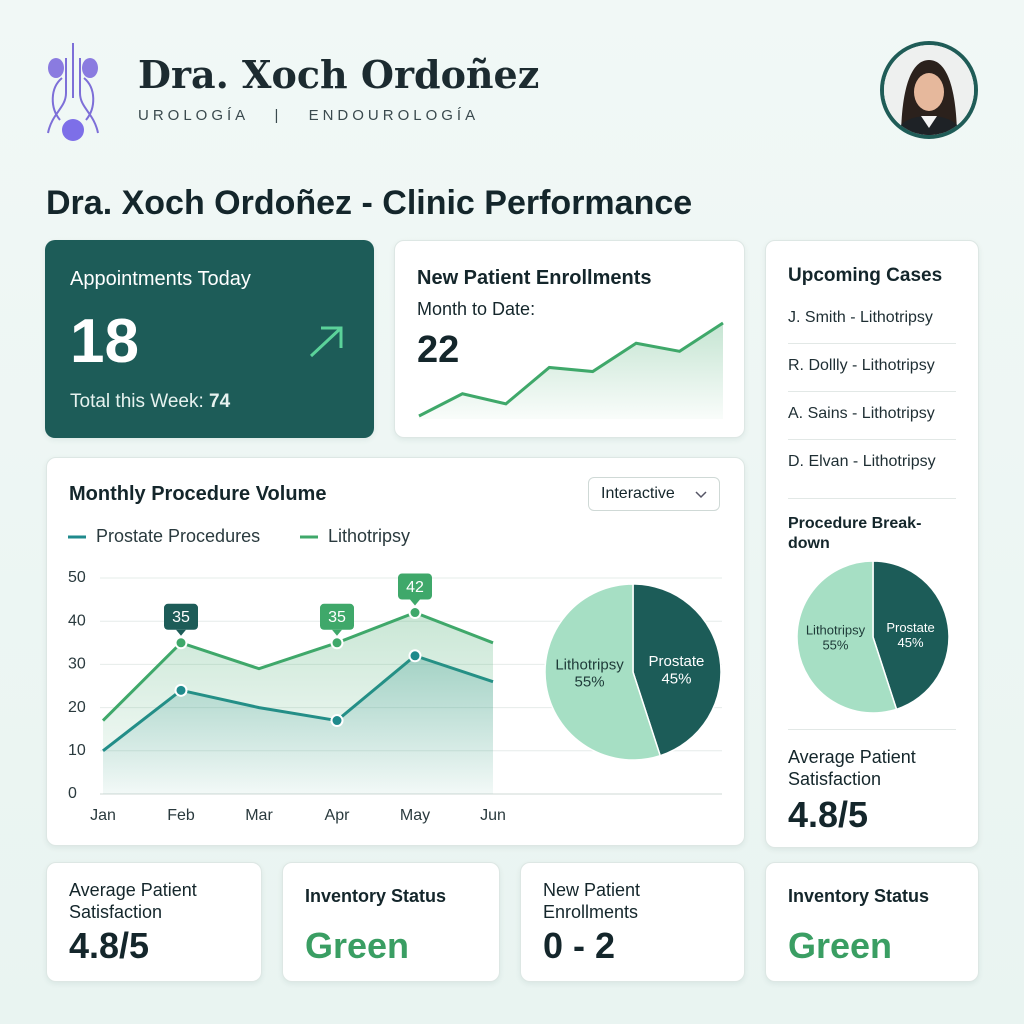 This screenshot has width=1024, height=1024. I want to click on card-subtitle: Month to Date:, so click(476, 309).